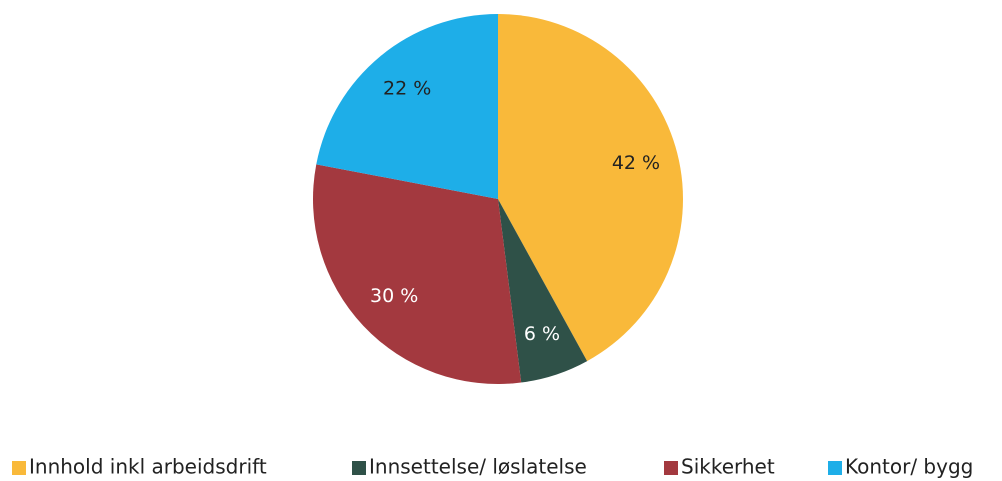  What do you see at coordinates (636, 163) in the screenshot?
I see `data-label: 42 %` at bounding box center [636, 163].